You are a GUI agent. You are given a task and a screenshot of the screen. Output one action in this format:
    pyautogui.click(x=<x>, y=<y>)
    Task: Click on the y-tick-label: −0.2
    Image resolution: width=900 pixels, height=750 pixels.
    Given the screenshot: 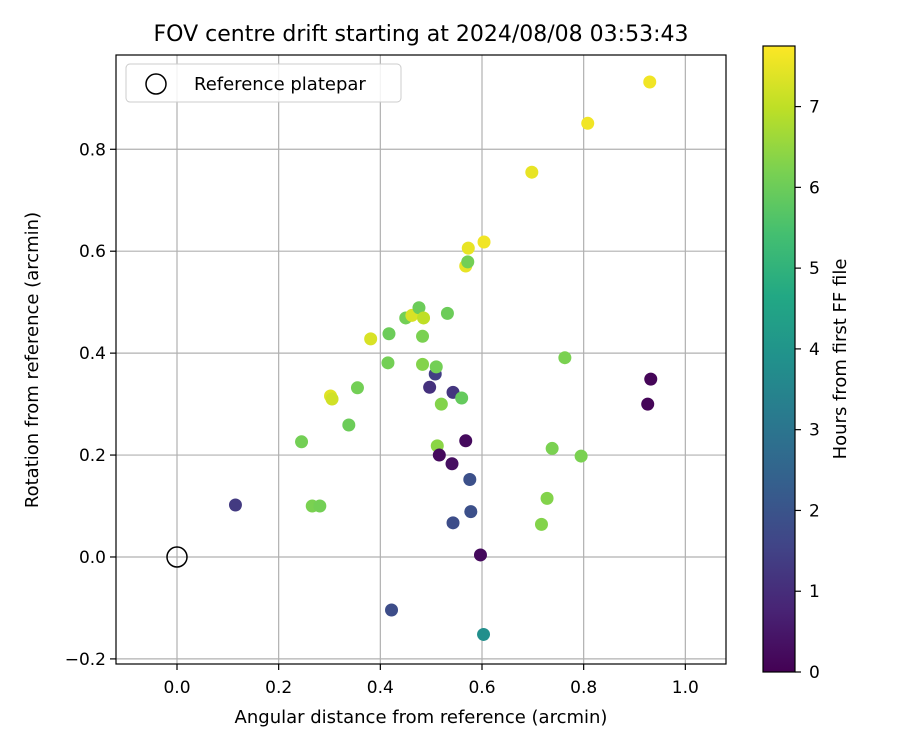 What is the action you would take?
    pyautogui.click(x=85, y=660)
    